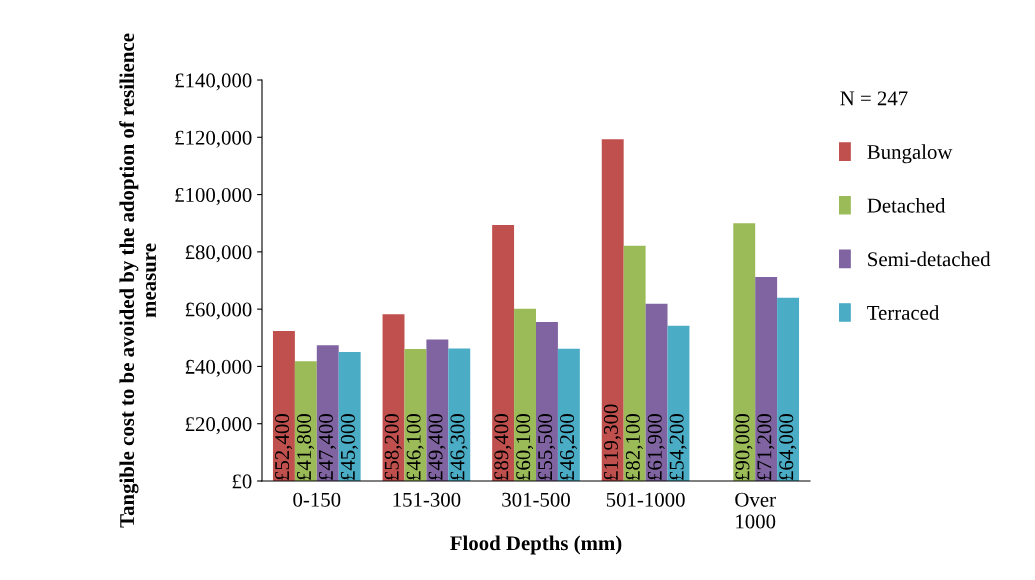 The width and height of the screenshot is (1035, 580). Describe the element at coordinates (612, 442) in the screenshot. I see `data-label: £119,300` at that location.